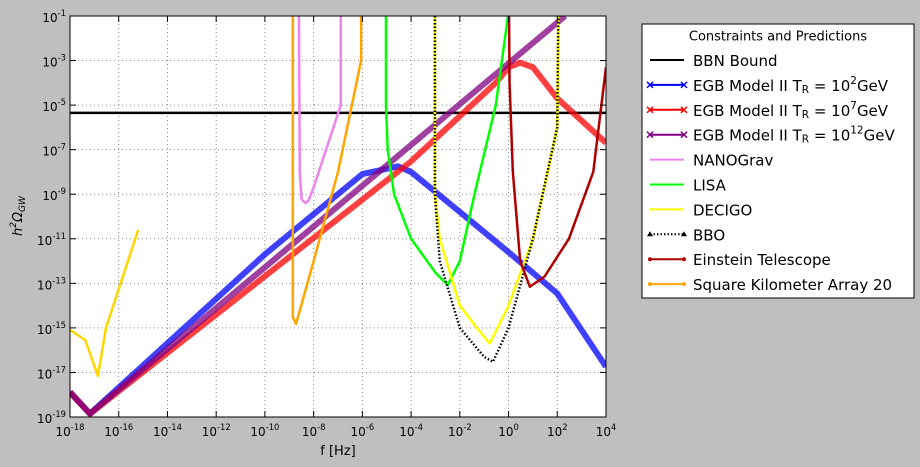  Describe the element at coordinates (733, 160) in the screenshot. I see `legend-label: NANOGrav` at that location.